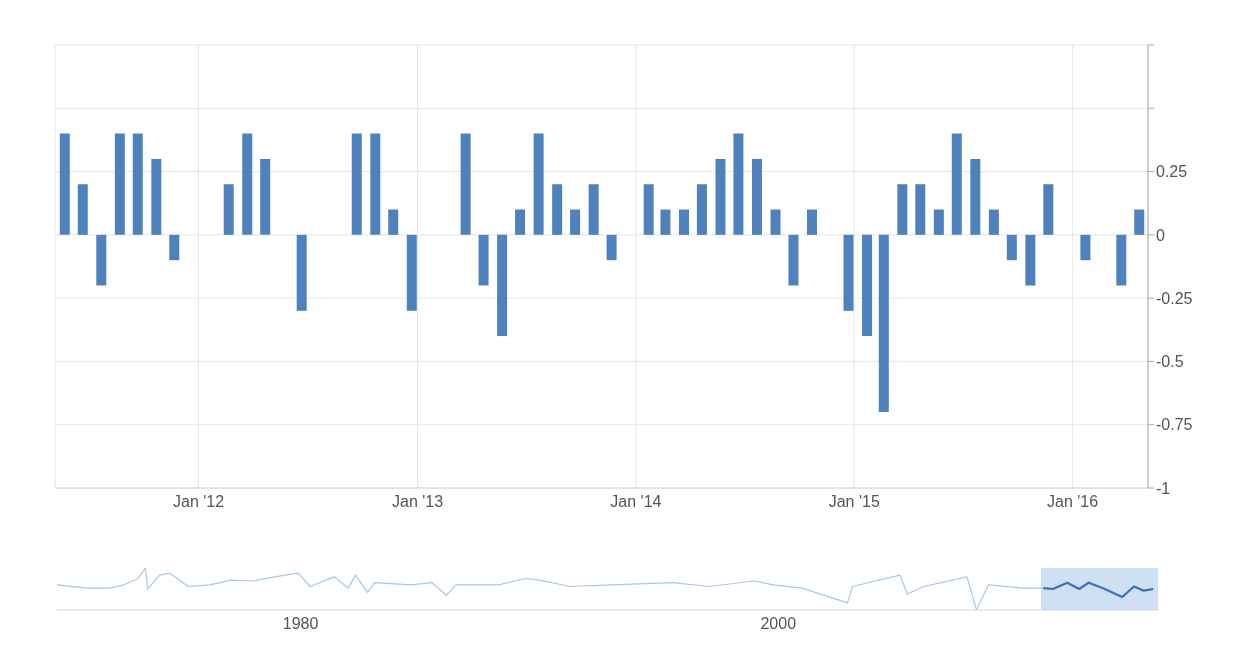  Describe the element at coordinates (417, 502) in the screenshot. I see `x-tick-label: Jan '13` at that location.